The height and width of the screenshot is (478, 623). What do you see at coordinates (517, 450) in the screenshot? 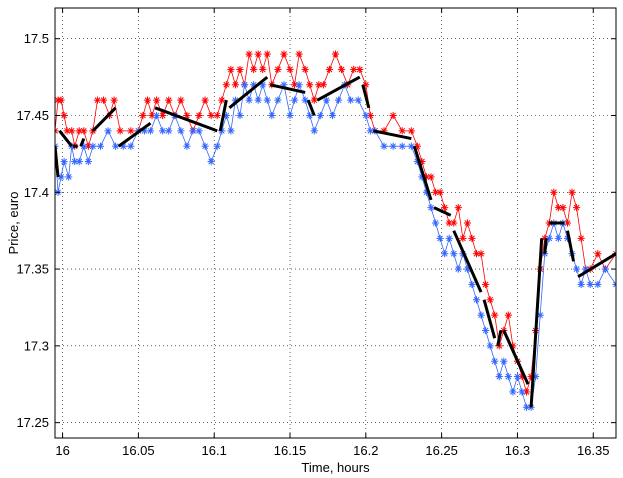
I see `x-tick-label: 16.3` at bounding box center [517, 450].